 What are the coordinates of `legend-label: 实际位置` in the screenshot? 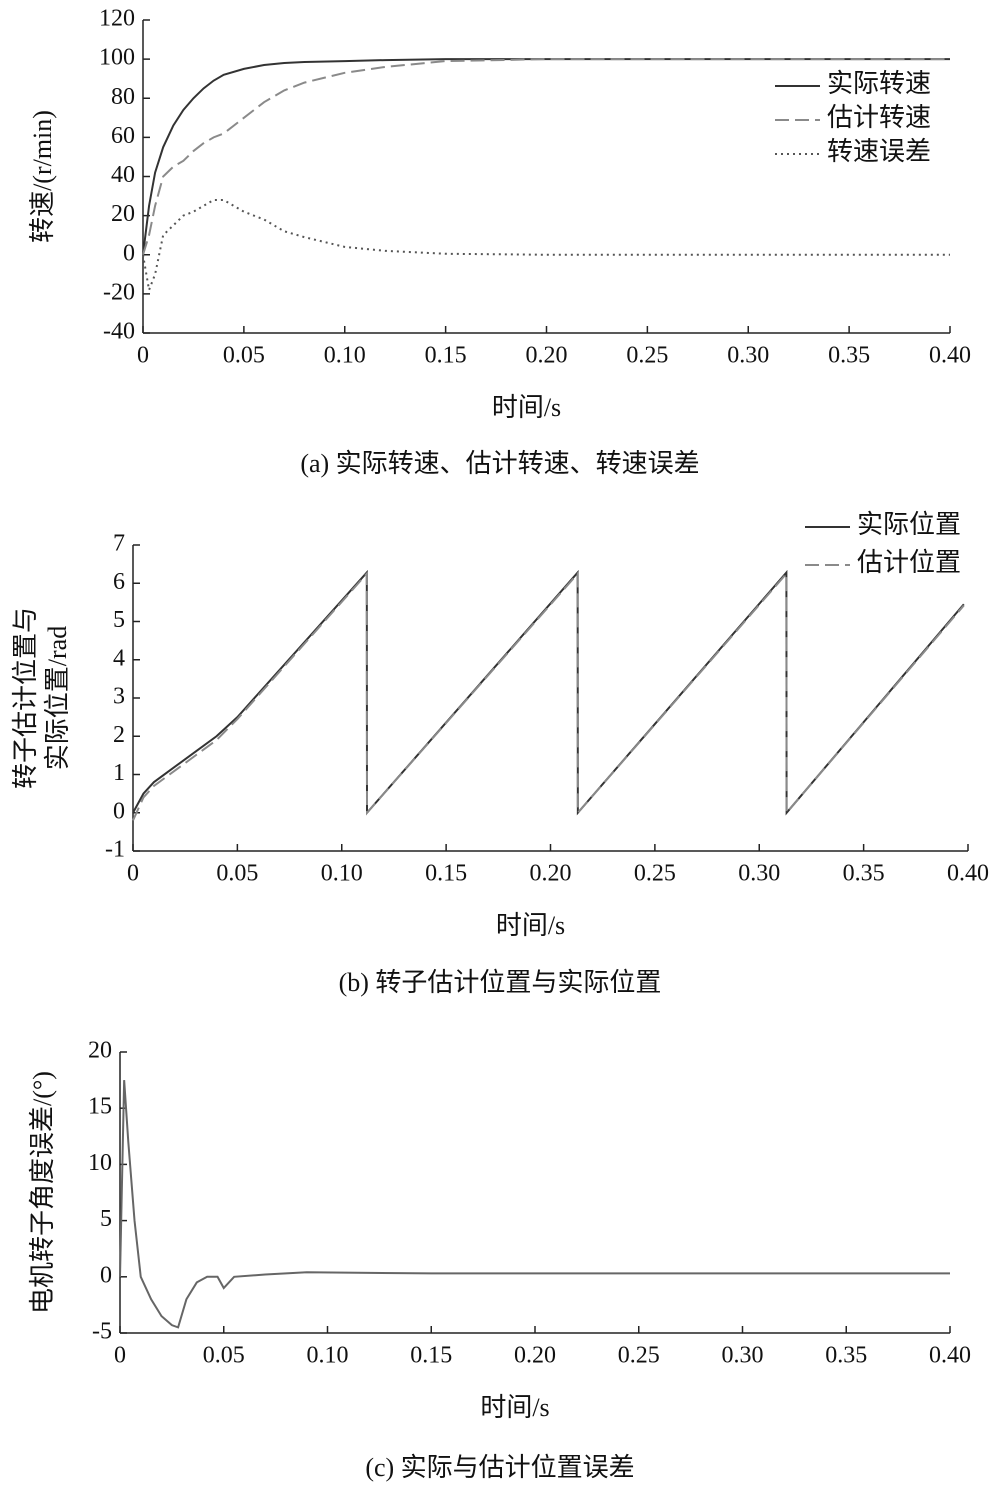 It's located at (909, 524).